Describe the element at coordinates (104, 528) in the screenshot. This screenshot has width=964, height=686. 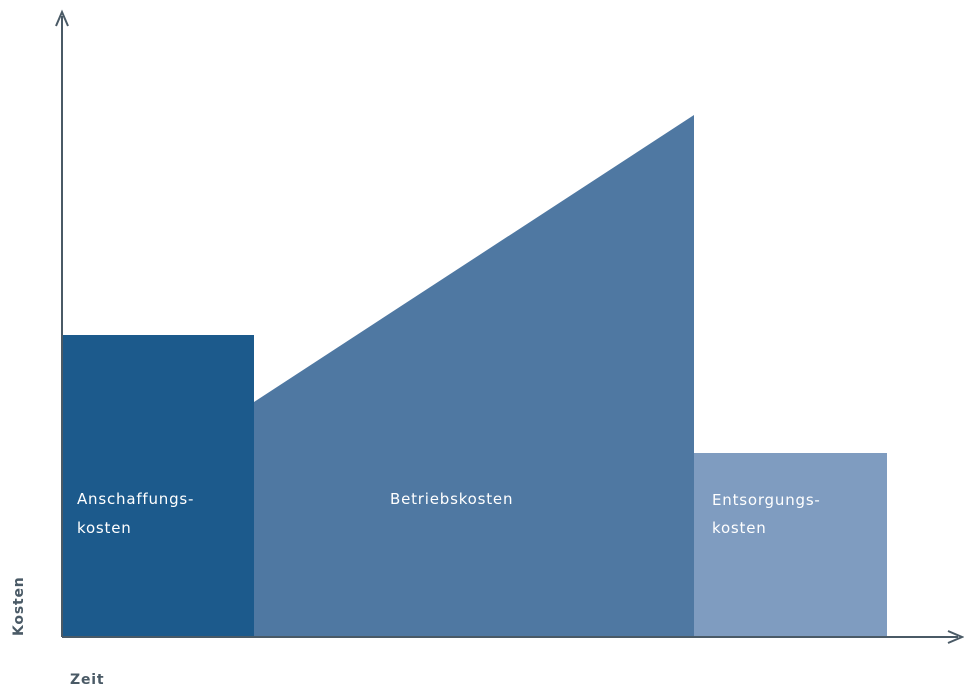
I see `acquisition-cost-label-line2: kosten` at that location.